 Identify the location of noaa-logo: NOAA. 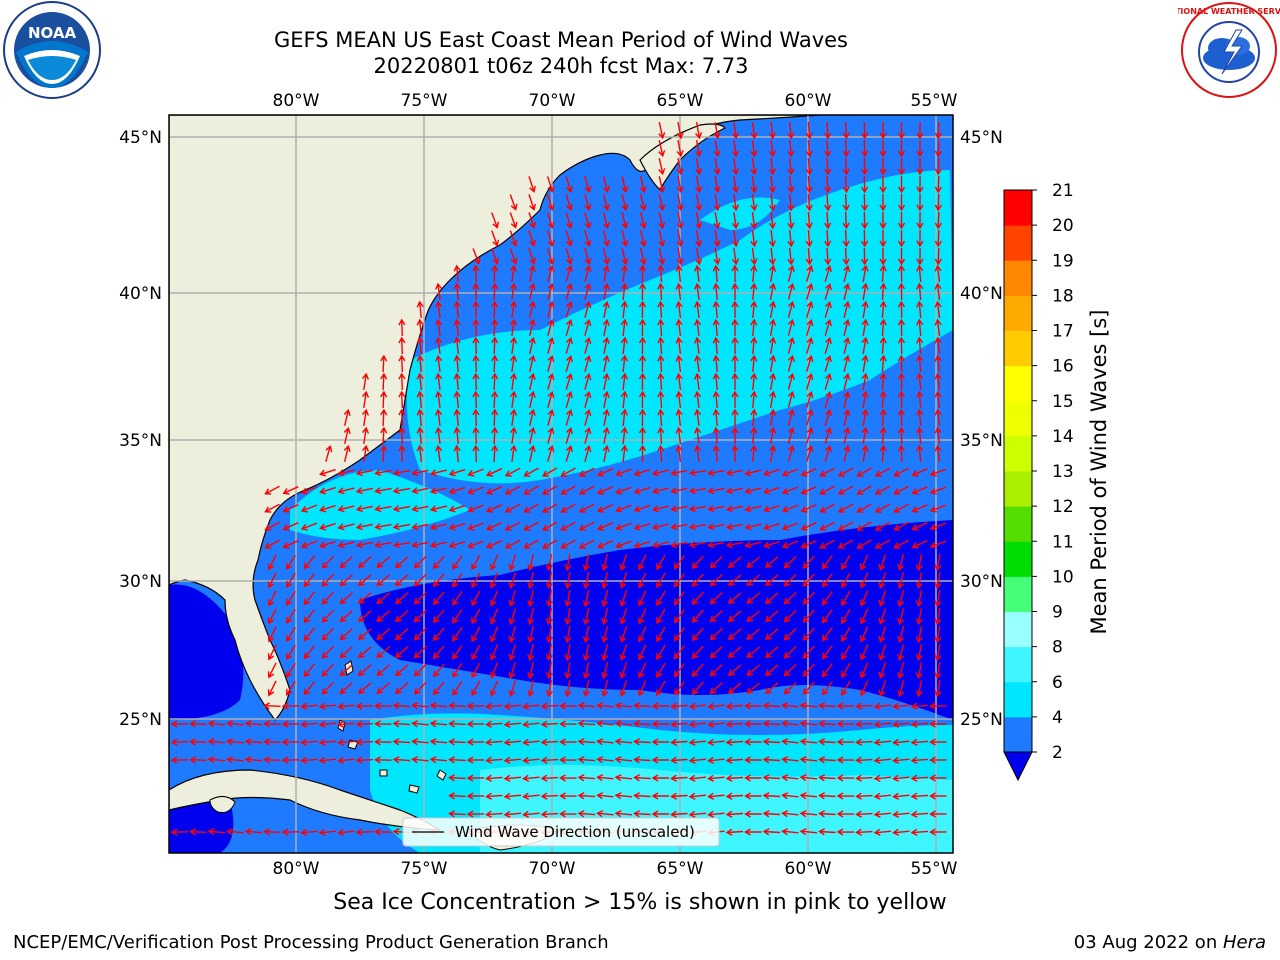
(52, 50).